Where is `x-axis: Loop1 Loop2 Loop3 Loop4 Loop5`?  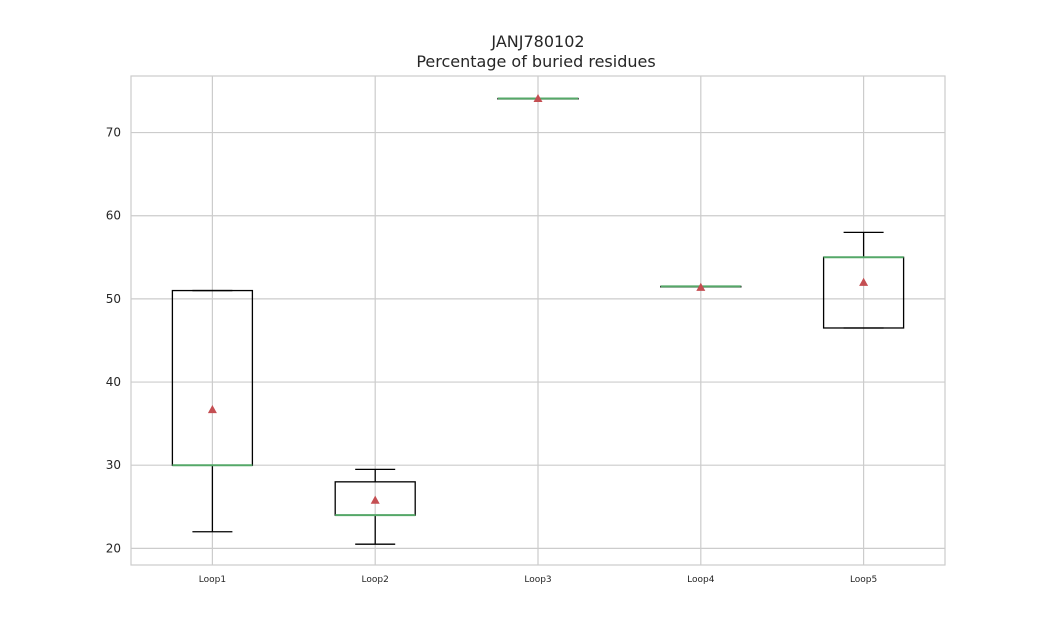
x-axis: Loop1 Loop2 Loop3 Loop4 Loop5 is located at coordinates (538, 580).